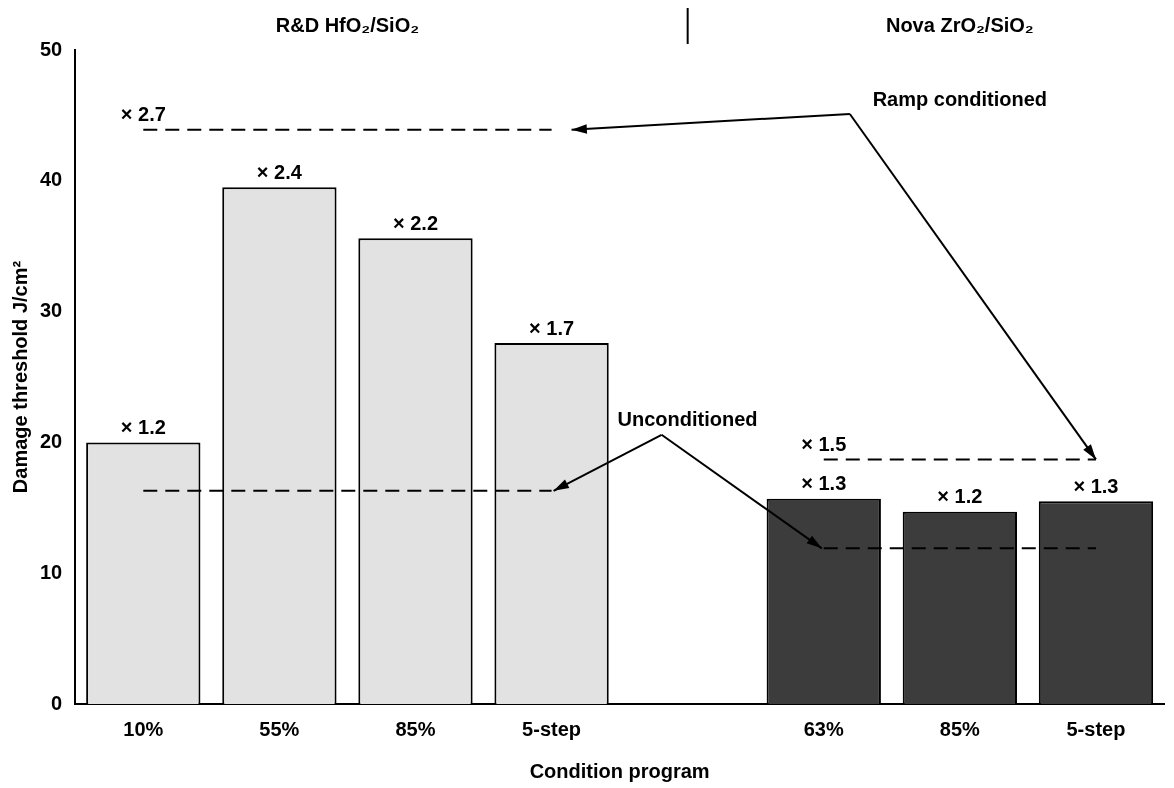 The image size is (1174, 788). Describe the element at coordinates (51, 179) in the screenshot. I see `y-tick-label: 40` at that location.